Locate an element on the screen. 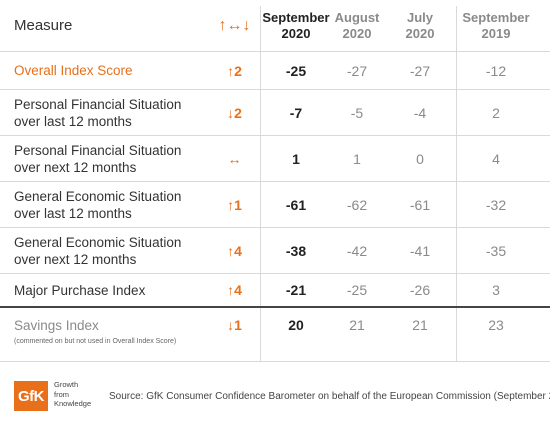 The height and width of the screenshot is (429, 550). value-sep-2019: 4 is located at coordinates (496, 158).